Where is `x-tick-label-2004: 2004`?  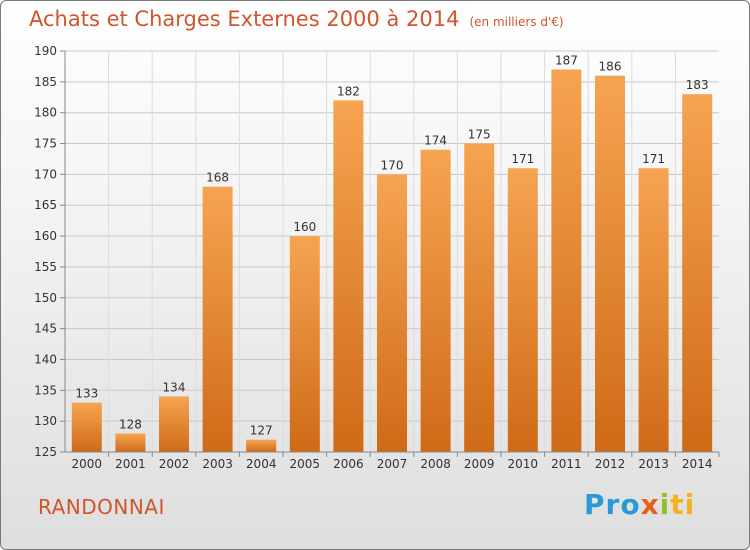 x-tick-label-2004: 2004 is located at coordinates (261, 464).